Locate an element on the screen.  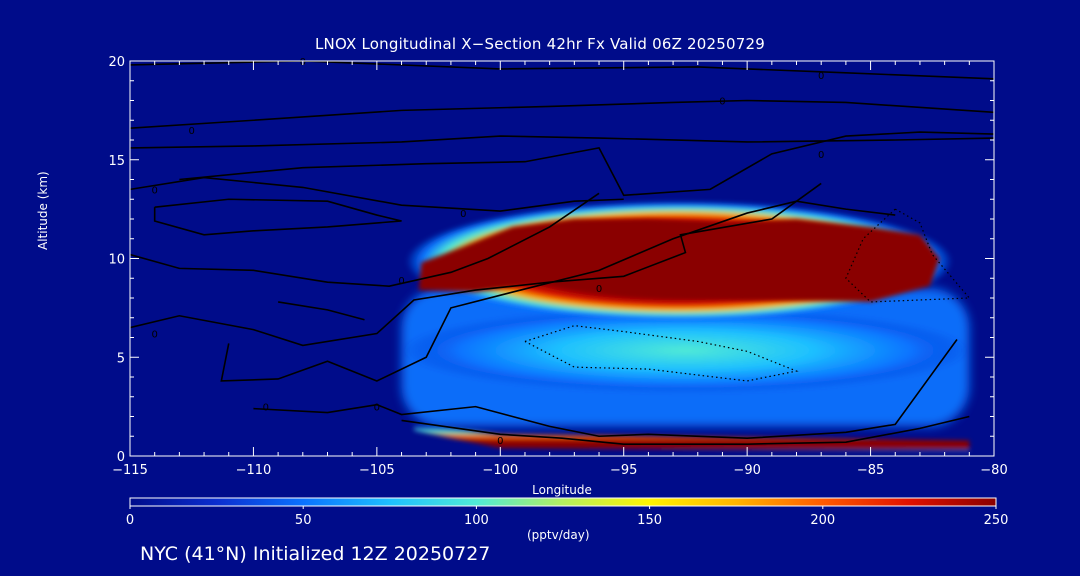
colorbar-tick-label: 200 is located at coordinates (822, 520).